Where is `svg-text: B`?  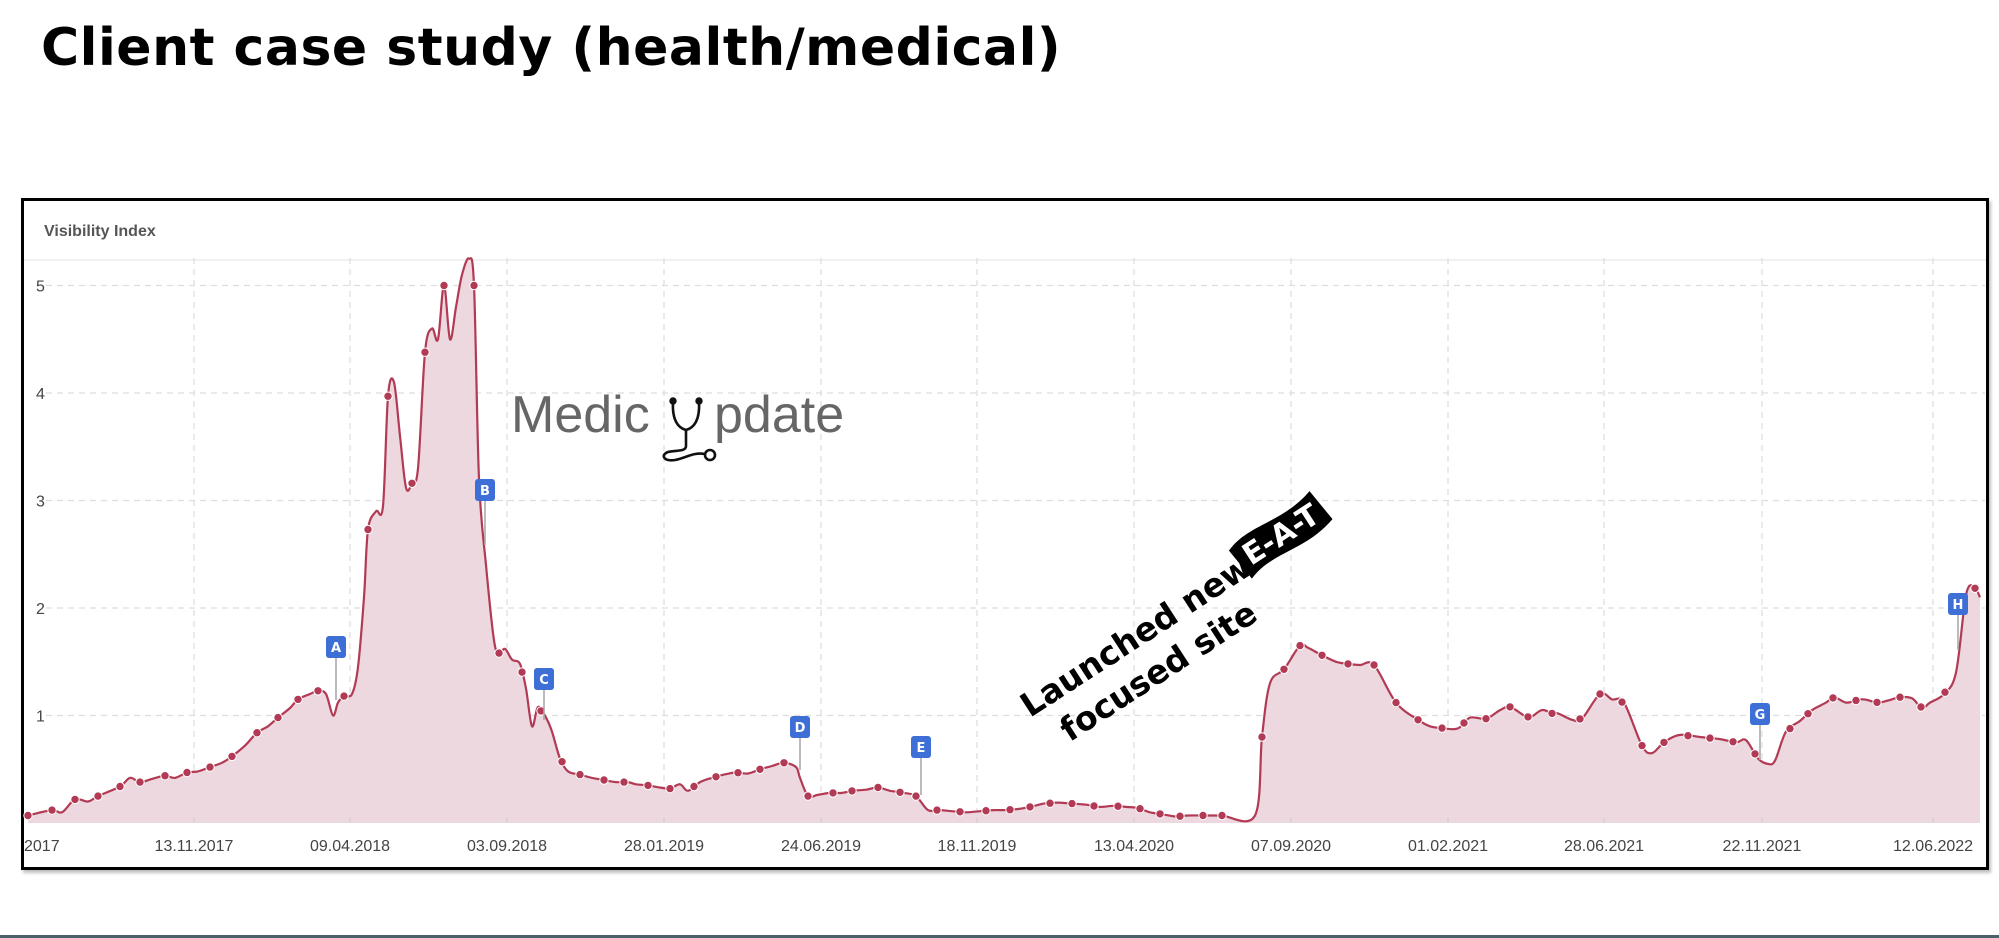
svg-text: B is located at coordinates (485, 491).